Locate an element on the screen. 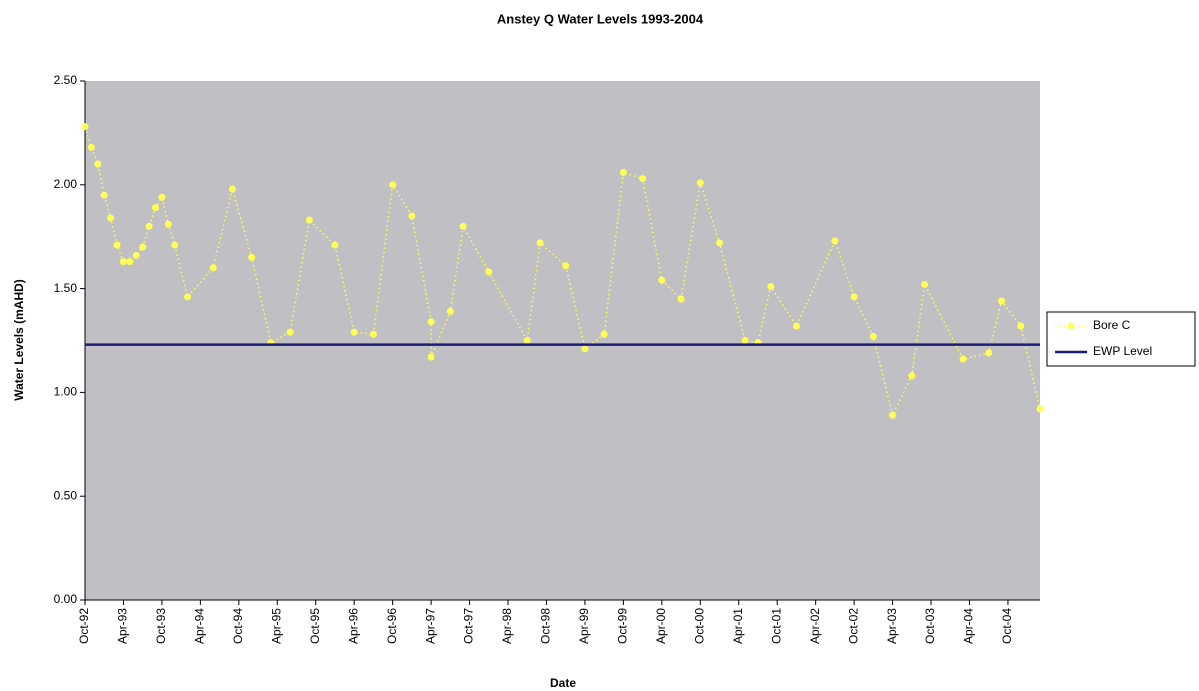 This screenshot has height=691, width=1199. chart-title: Anstey Q Water Levels 1993-2004 is located at coordinates (600, 18).